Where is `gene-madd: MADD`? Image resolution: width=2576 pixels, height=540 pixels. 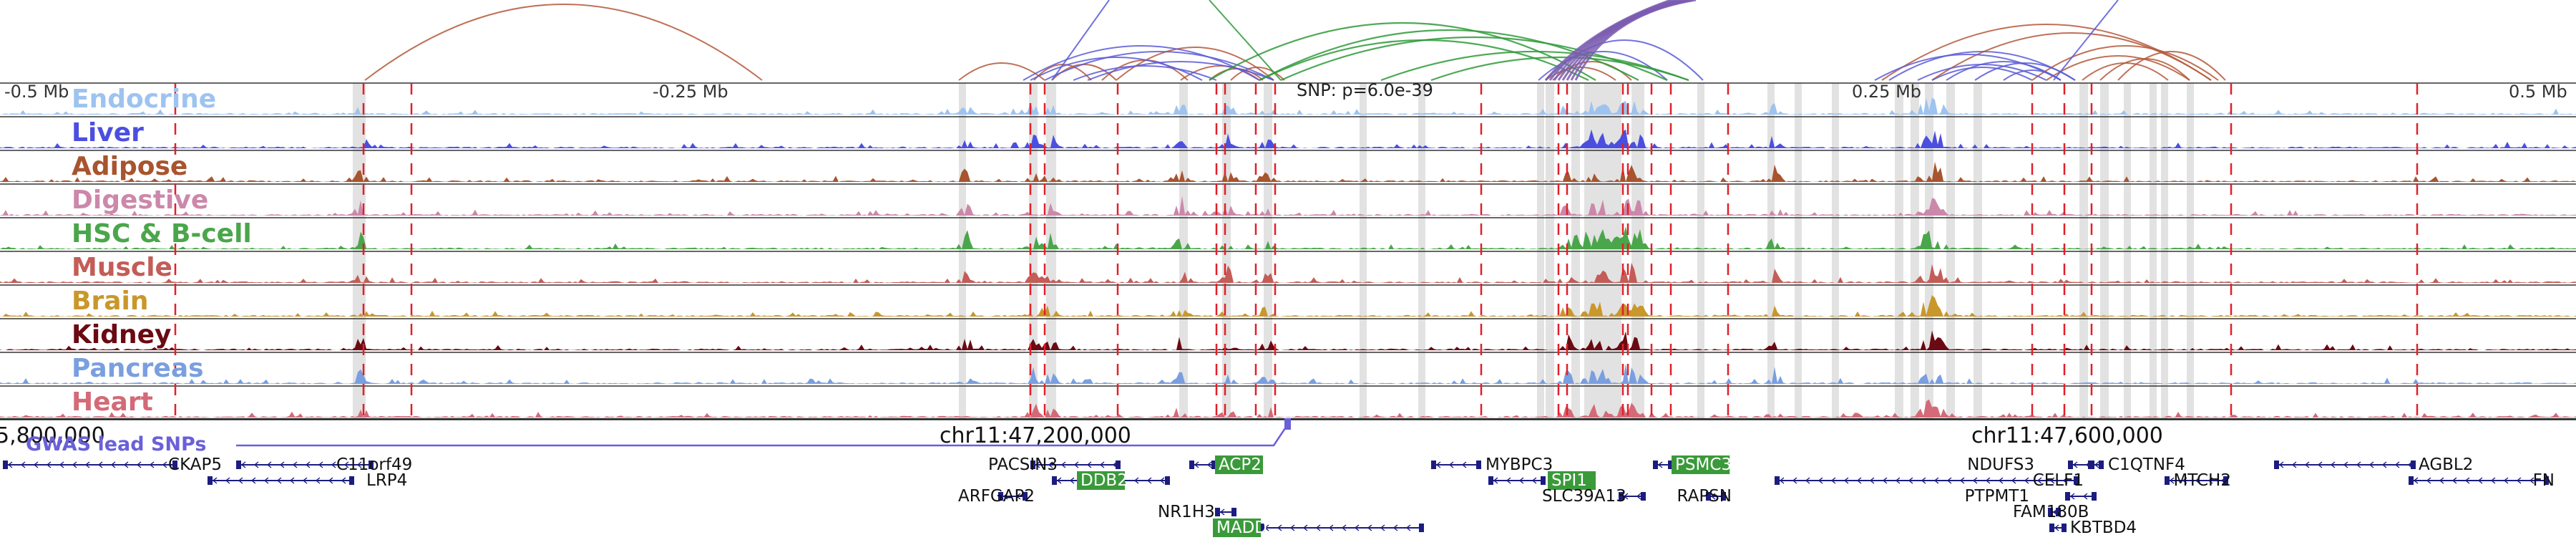
gene-madd: MADD is located at coordinates (1318, 528).